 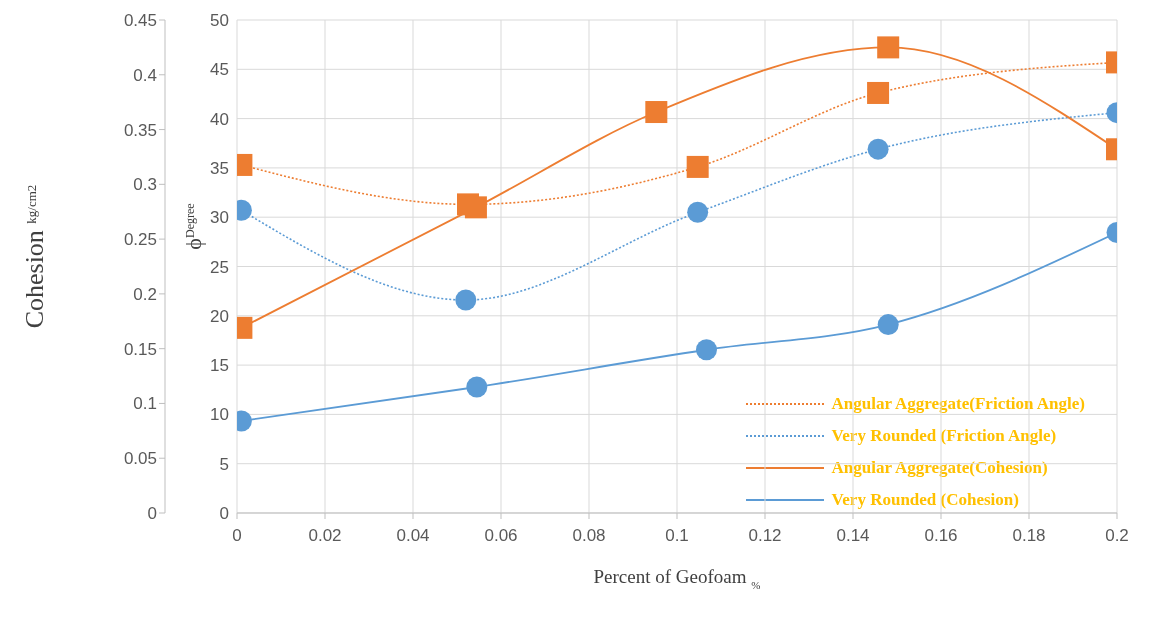 I want to click on legend-label: Very Rounded (Cohesion), so click(x=925, y=500).